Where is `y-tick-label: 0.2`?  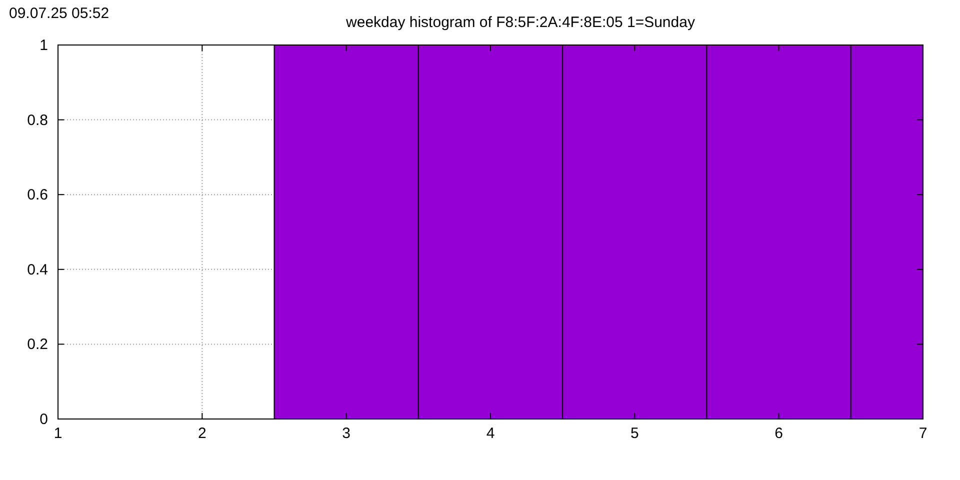
y-tick-label: 0.2 is located at coordinates (37, 345).